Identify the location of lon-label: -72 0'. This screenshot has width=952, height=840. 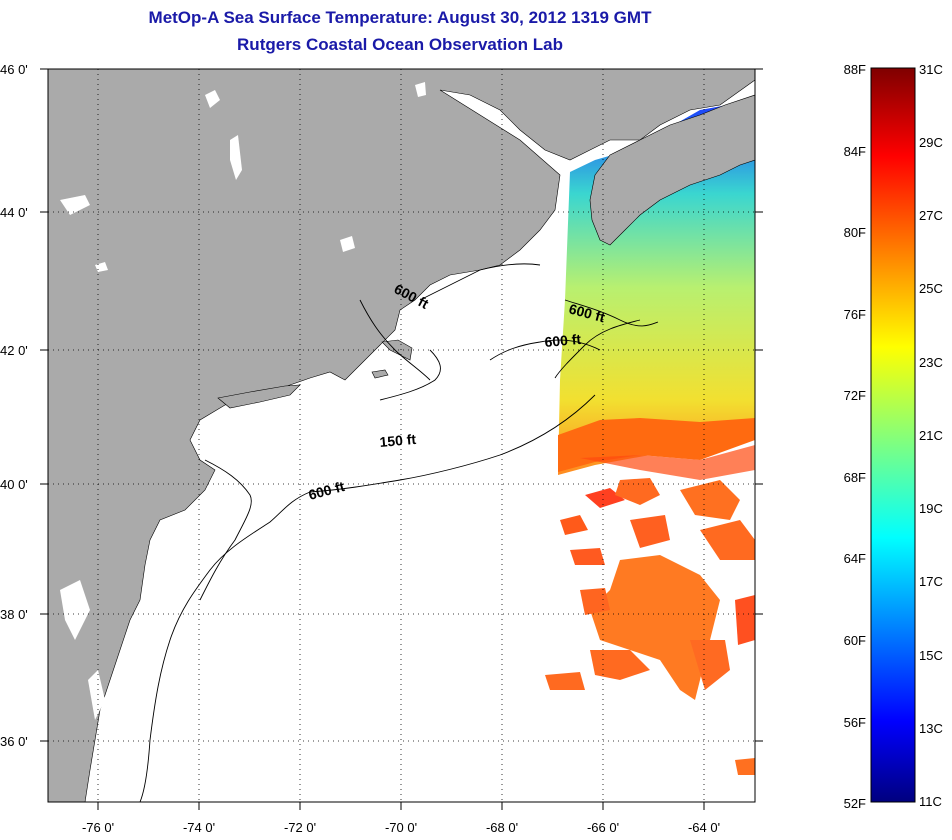
(300, 827).